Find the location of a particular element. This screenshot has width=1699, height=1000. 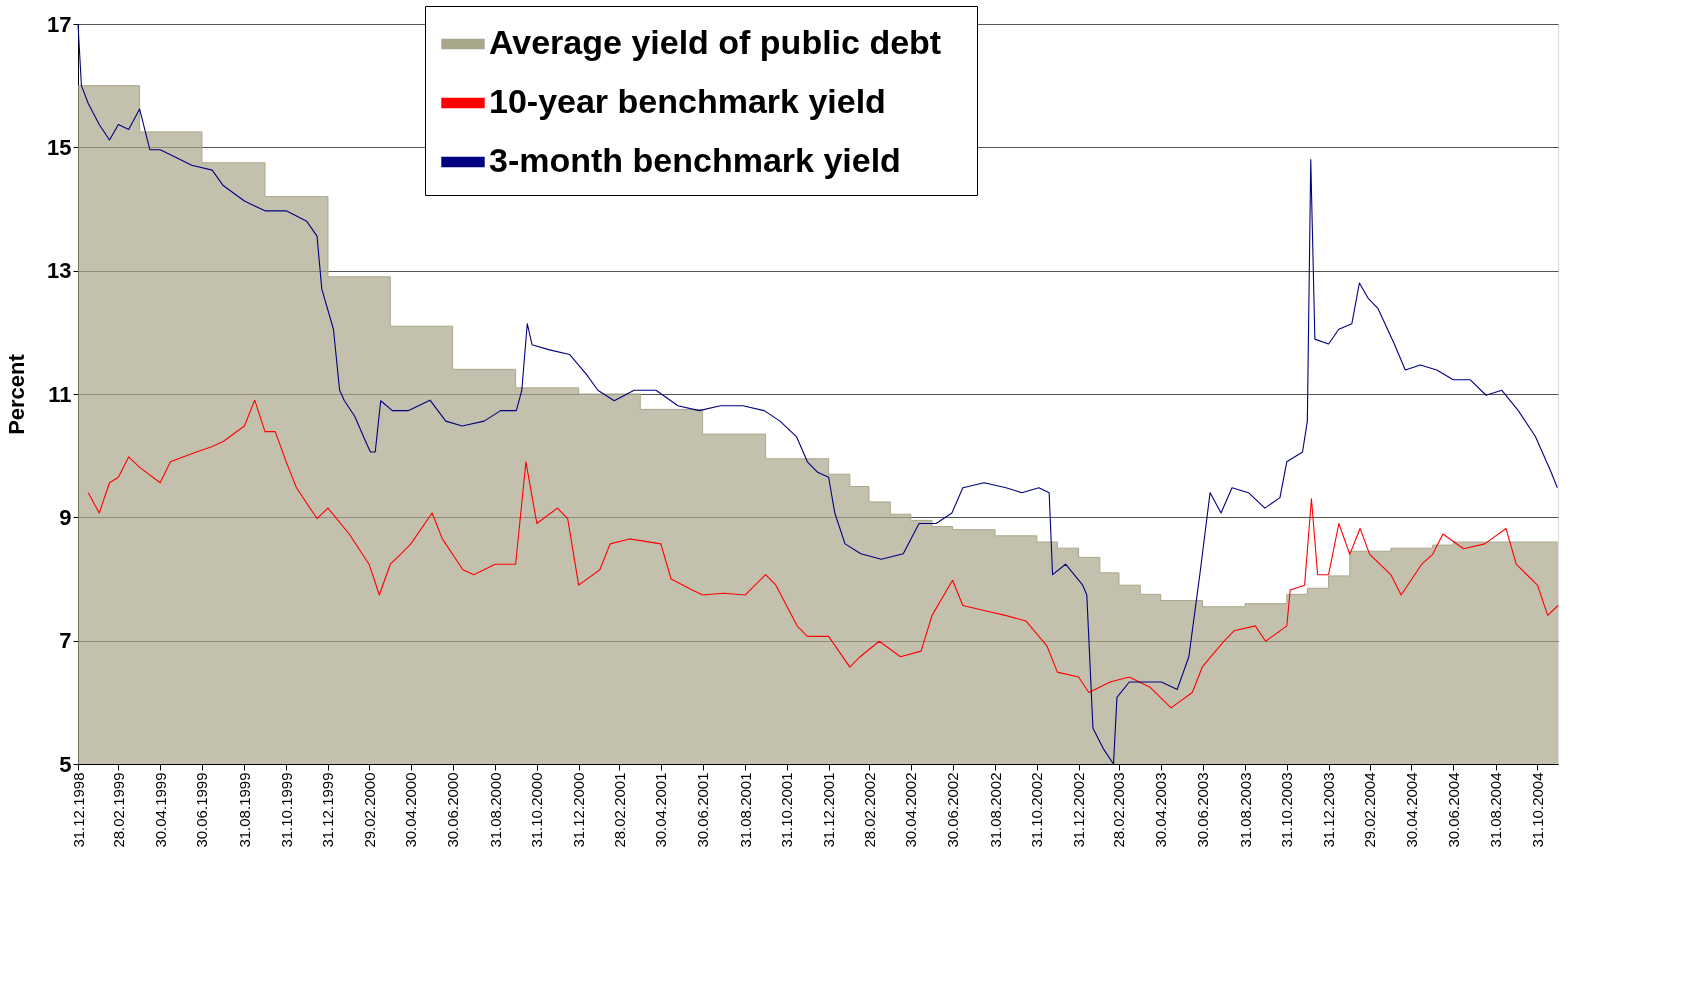

x-tick-label: 30.04.2003 is located at coordinates (1161, 810).